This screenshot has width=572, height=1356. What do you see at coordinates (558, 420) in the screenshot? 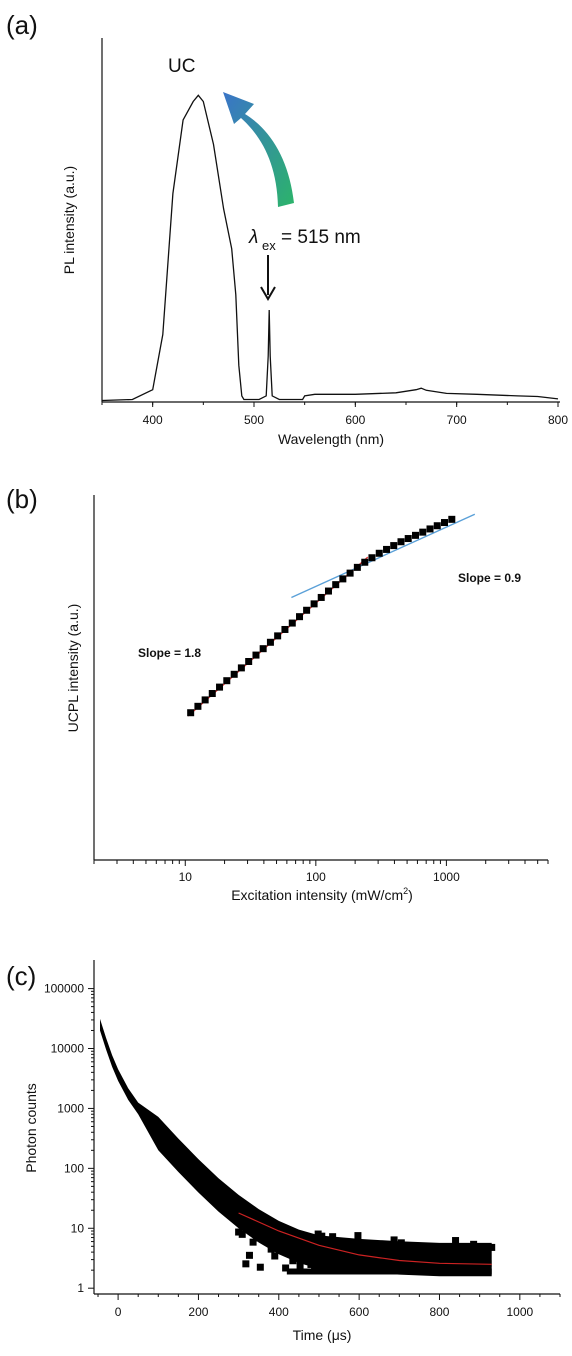
I see `panel-a-x-tick-label: 800` at bounding box center [558, 420].